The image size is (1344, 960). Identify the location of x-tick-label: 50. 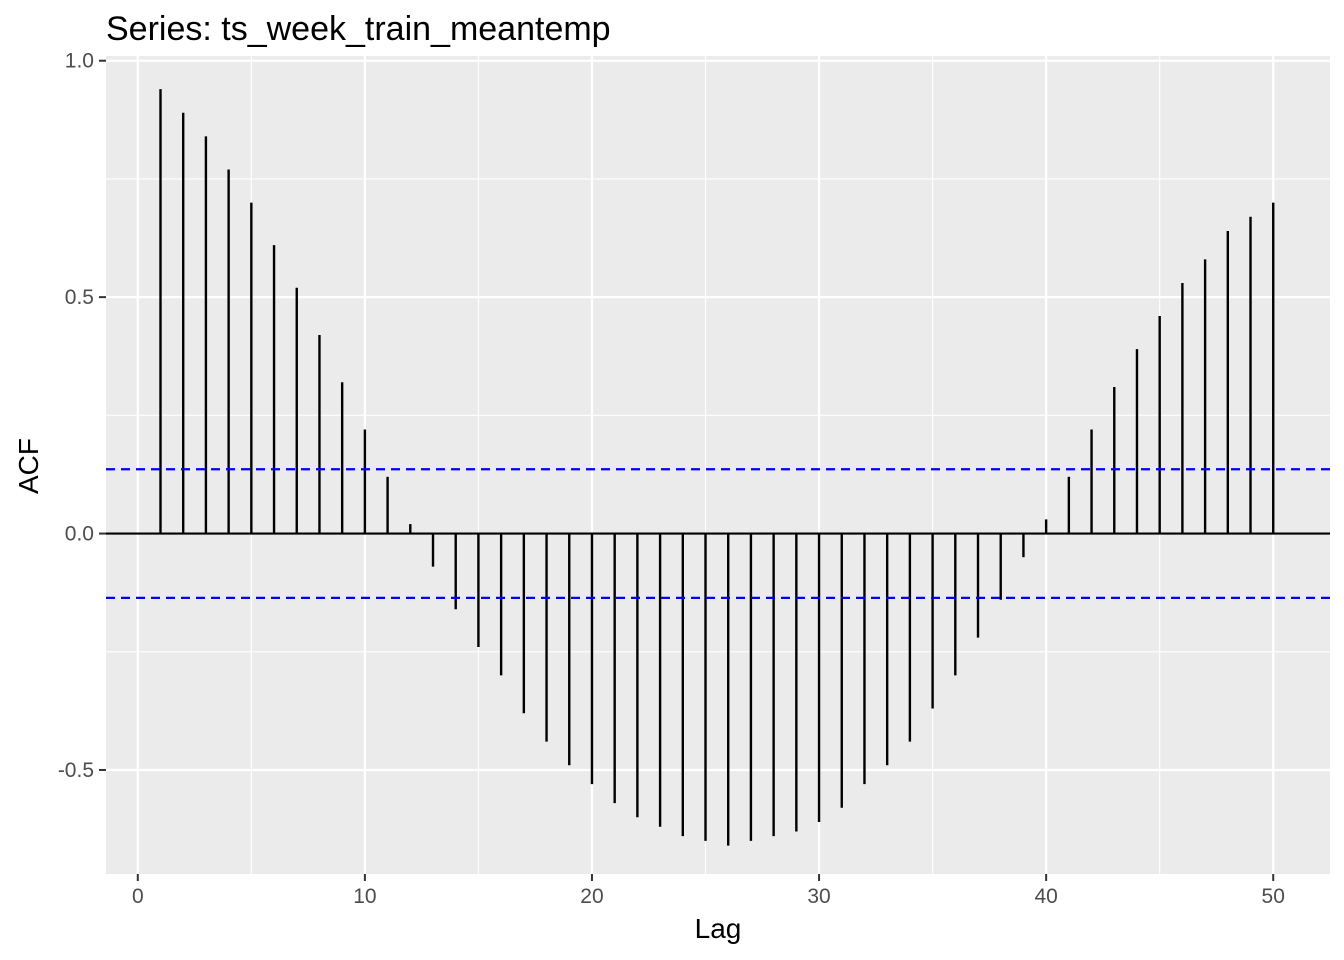
(1273, 896).